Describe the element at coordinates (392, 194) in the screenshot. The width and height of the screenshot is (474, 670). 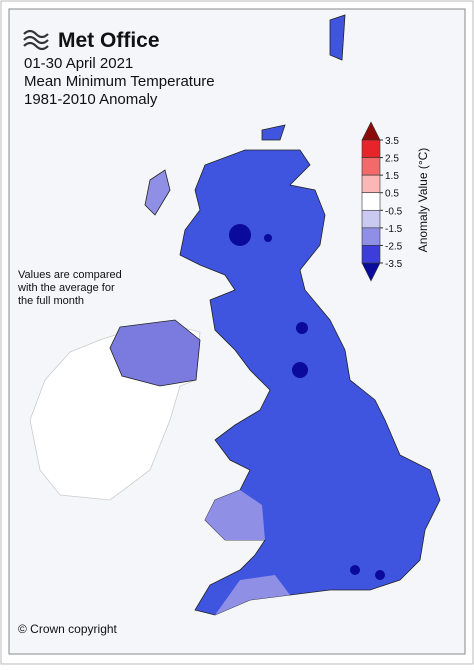
I see `colorbar-tick-label: 0.5` at that location.